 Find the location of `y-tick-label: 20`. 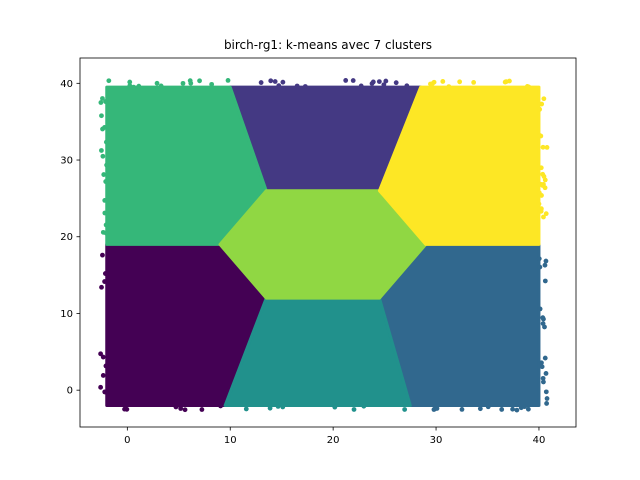

y-tick-label: 20 is located at coordinates (66, 237).